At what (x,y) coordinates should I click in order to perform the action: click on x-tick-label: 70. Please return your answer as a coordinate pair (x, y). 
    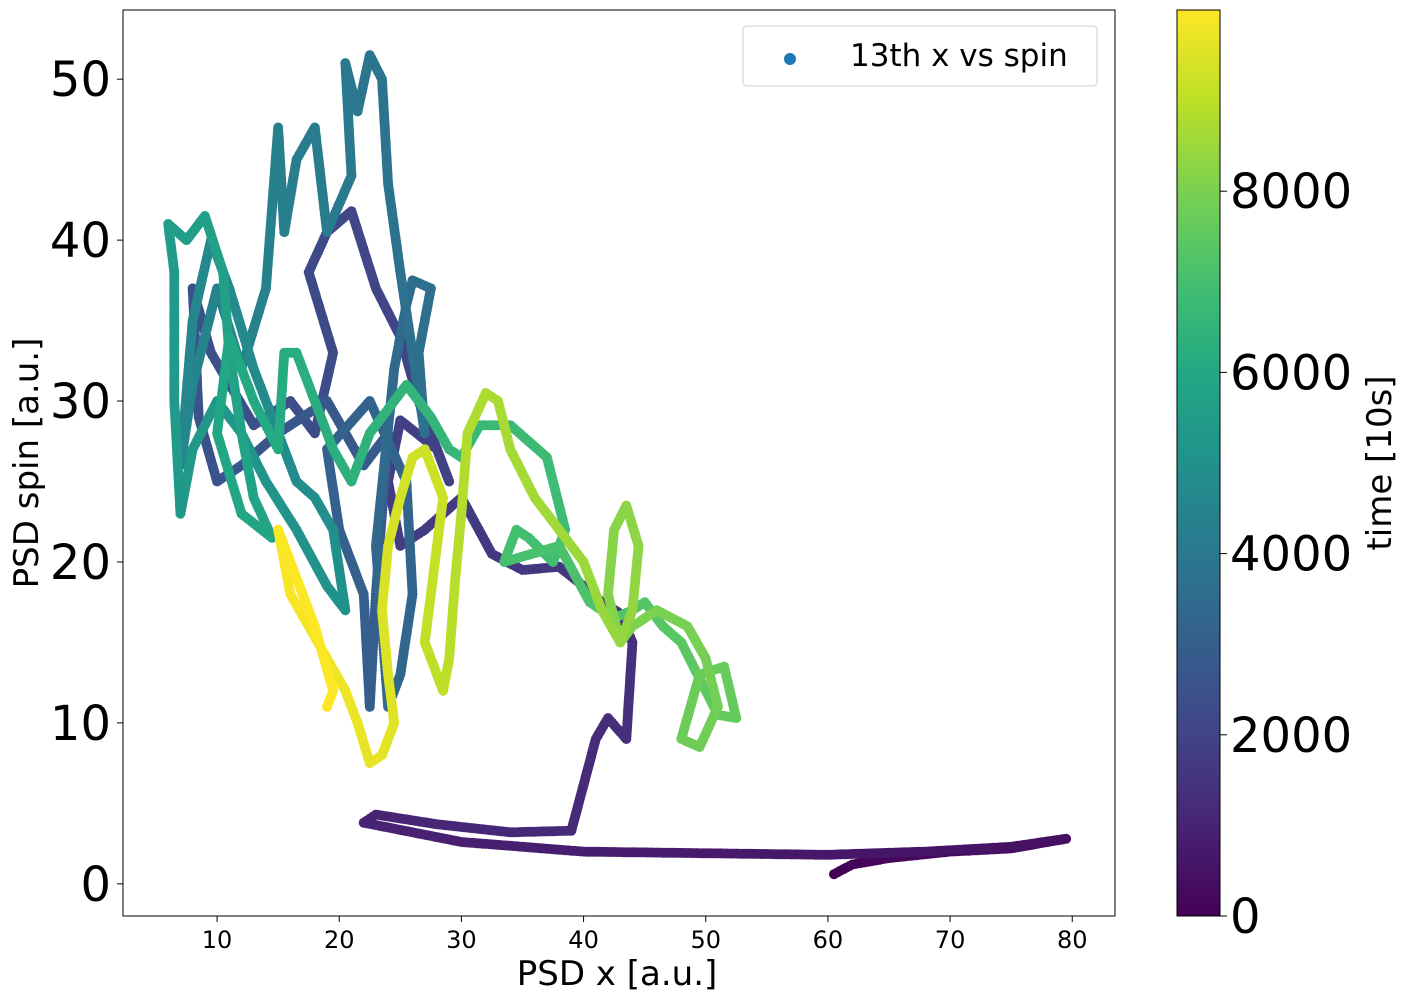
    Looking at the image, I should click on (950, 940).